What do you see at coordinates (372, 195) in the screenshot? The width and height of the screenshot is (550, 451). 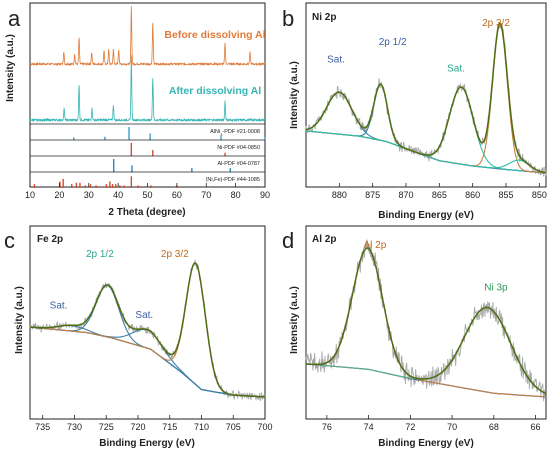 I see `x-tick-label: 875` at bounding box center [372, 195].